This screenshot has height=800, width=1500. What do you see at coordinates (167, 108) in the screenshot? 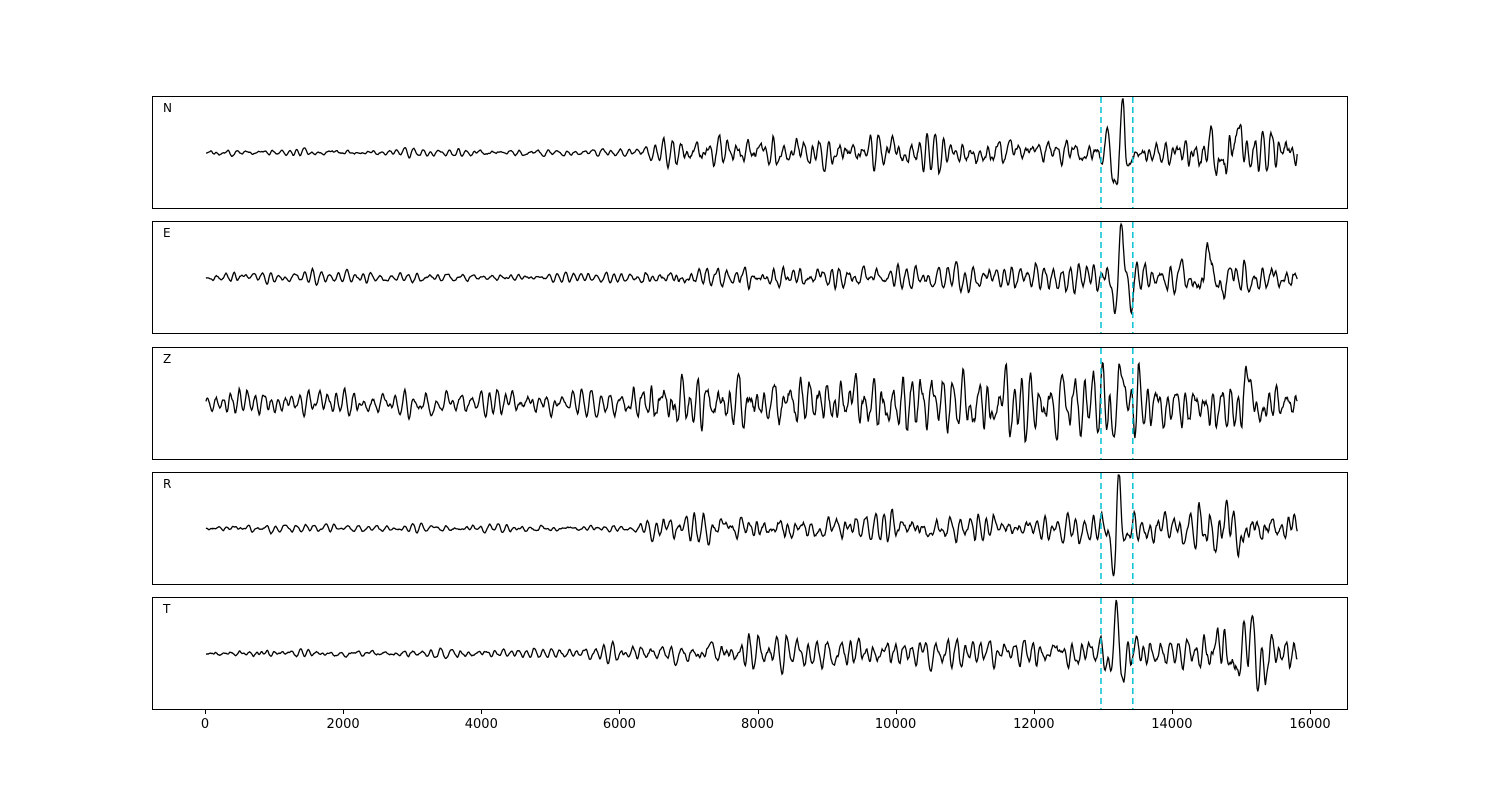
I see `channel-label-N: N` at bounding box center [167, 108].